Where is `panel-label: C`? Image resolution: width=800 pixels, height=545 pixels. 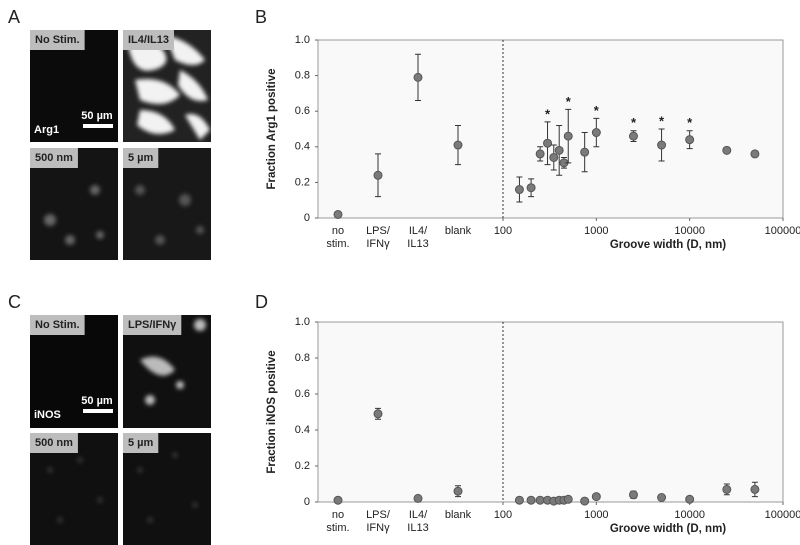
panel-label: C is located at coordinates (14, 302).